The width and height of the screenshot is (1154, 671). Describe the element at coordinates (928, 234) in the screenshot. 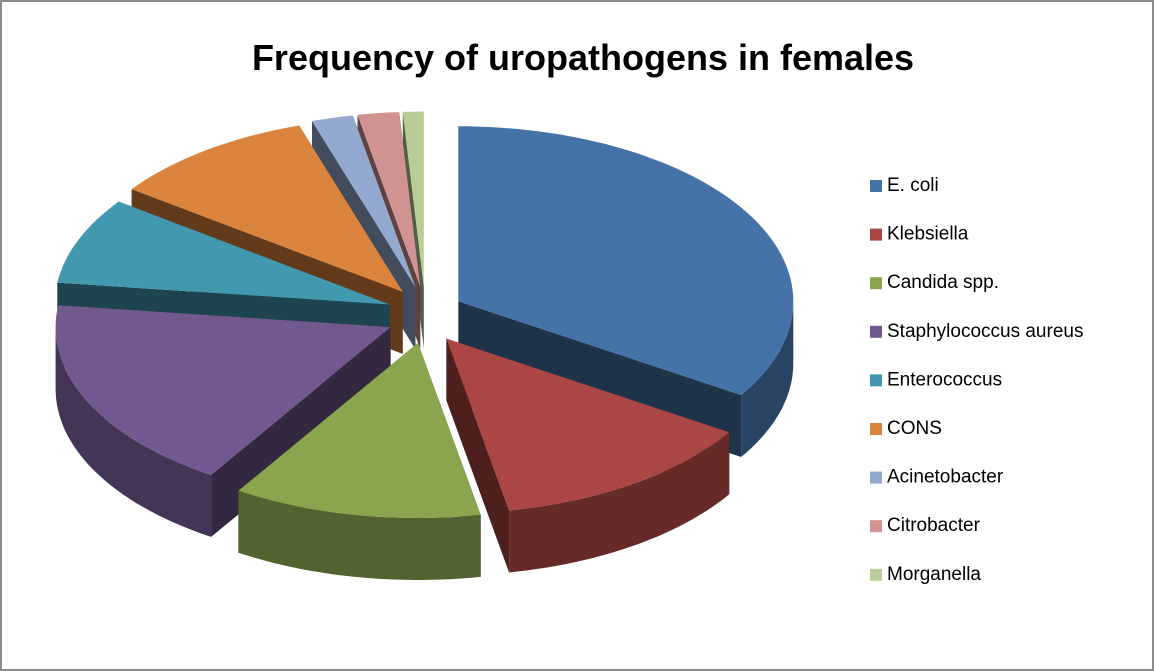

I see `legend-label: Klebsiella` at that location.